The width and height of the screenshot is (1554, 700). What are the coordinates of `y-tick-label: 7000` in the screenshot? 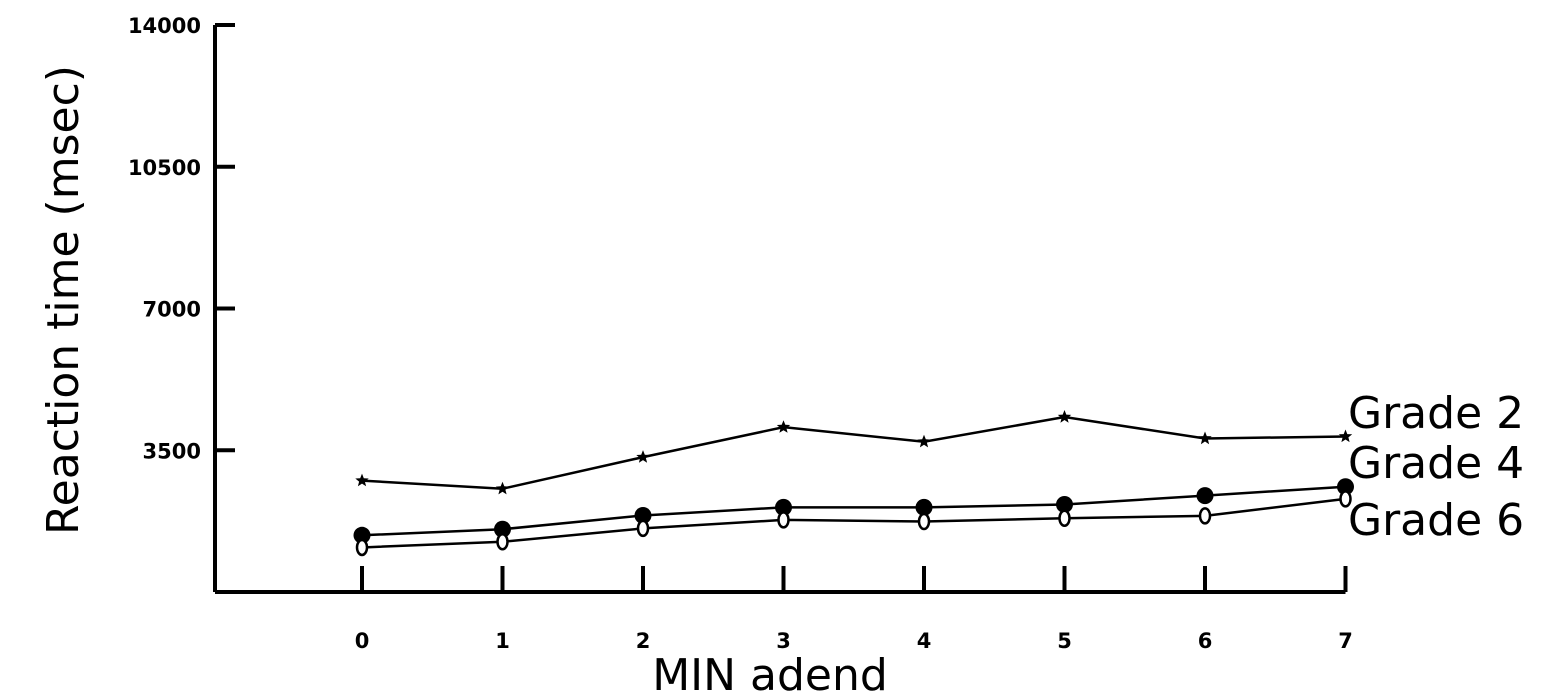 It's located at (172, 310).